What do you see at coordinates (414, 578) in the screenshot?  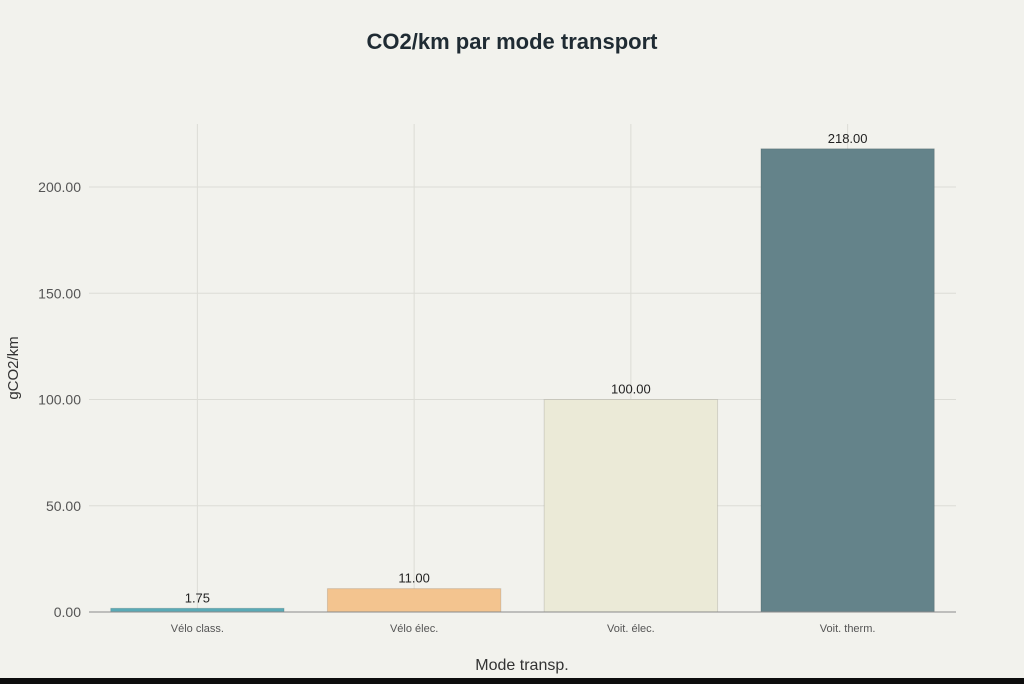 I see `bar-value-label: 11.00` at bounding box center [414, 578].